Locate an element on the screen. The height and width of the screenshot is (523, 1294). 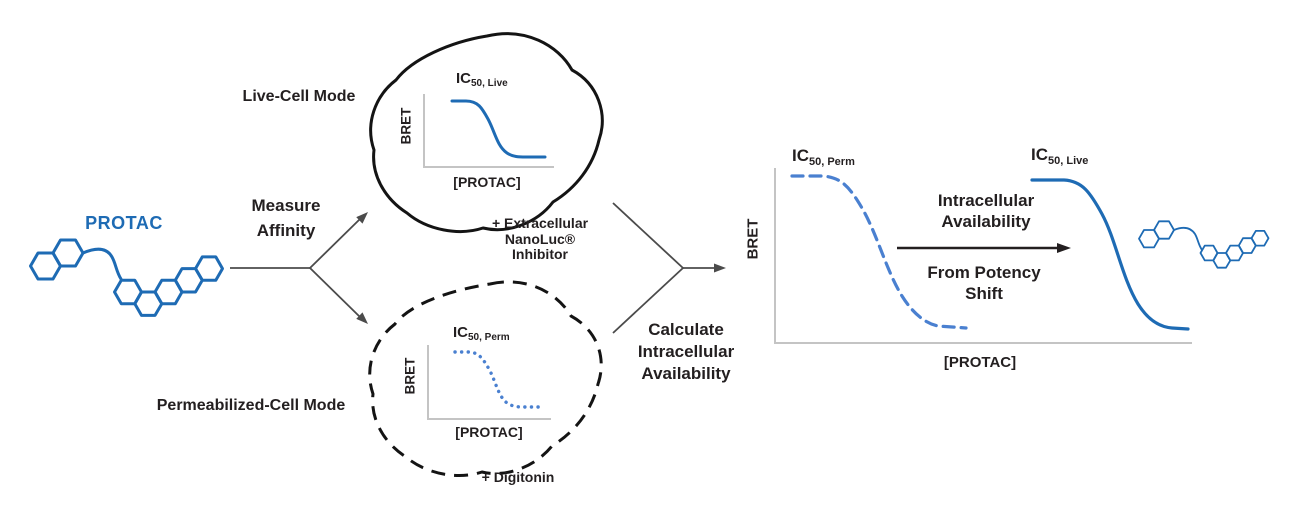
result-axes is located at coordinates (983, 256).